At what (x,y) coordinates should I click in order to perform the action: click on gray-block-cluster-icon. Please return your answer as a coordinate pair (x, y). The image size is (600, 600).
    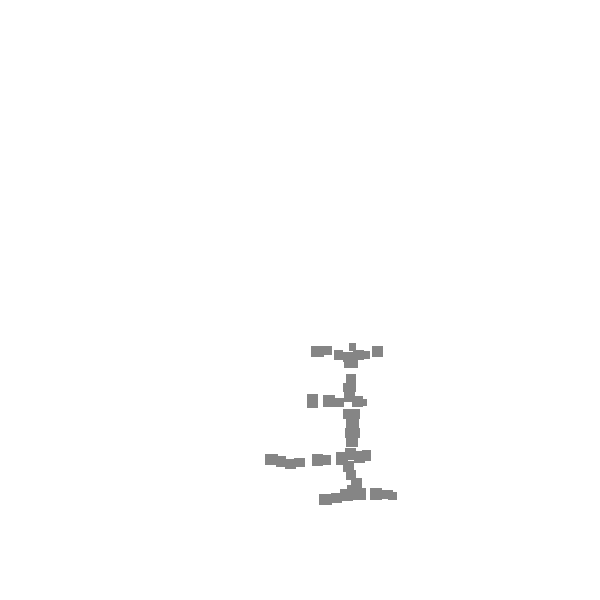
    Looking at the image, I should click on (331, 424).